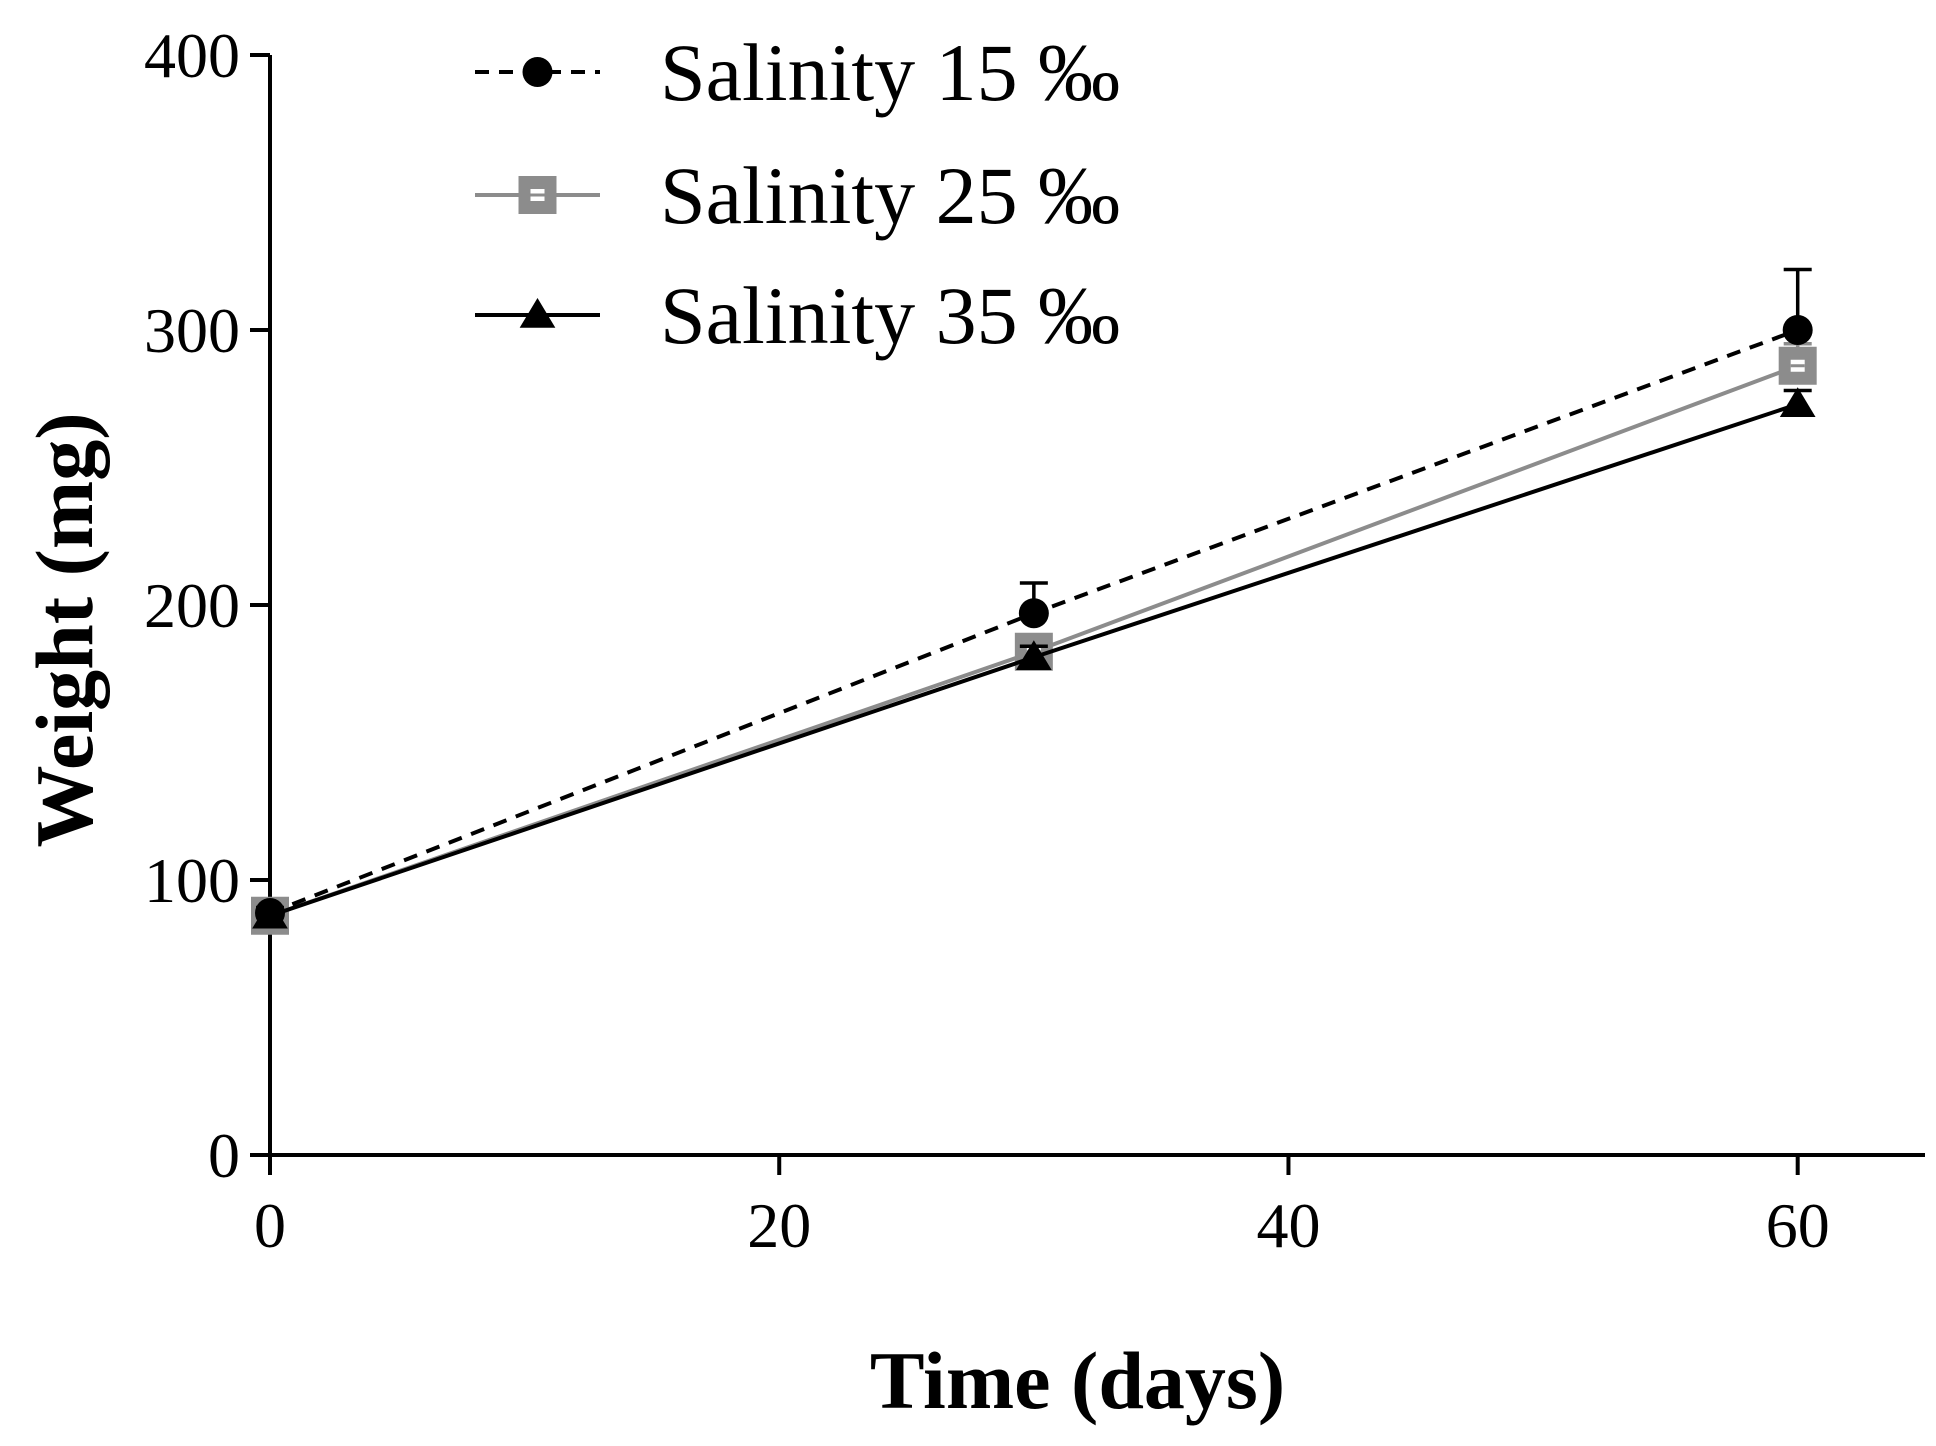  What do you see at coordinates (1288, 1225) in the screenshot?
I see `x-tick-label: 40` at bounding box center [1288, 1225].